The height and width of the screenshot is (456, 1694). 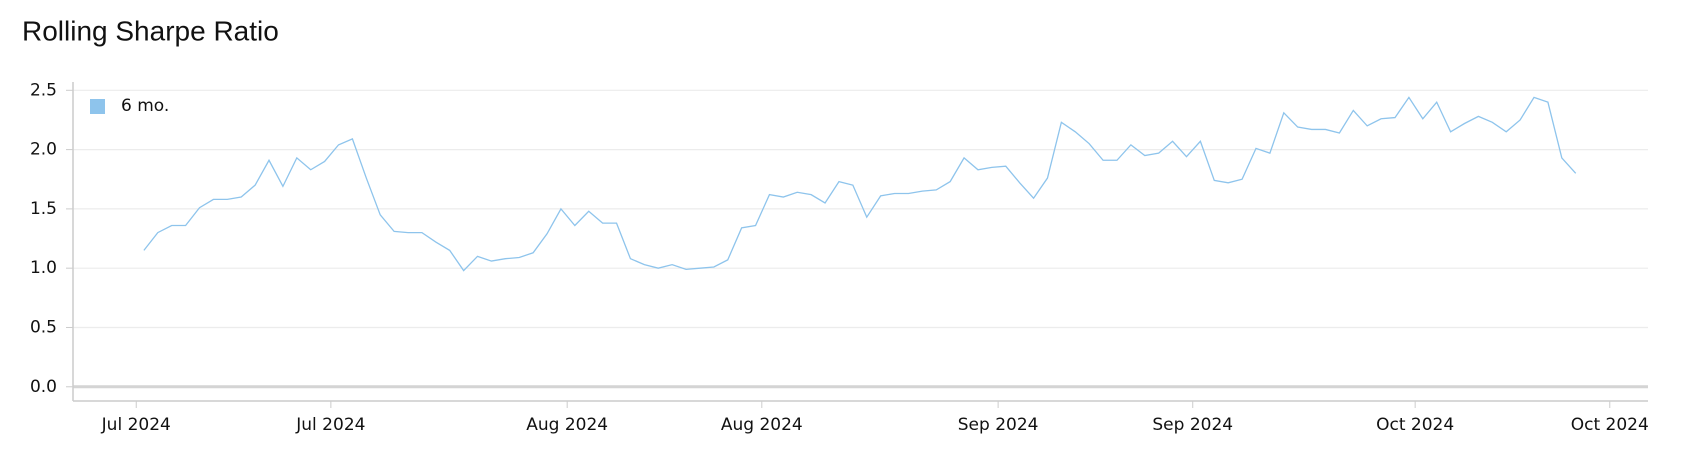 I want to click on y-tick-label: 2.0, so click(x=43, y=150).